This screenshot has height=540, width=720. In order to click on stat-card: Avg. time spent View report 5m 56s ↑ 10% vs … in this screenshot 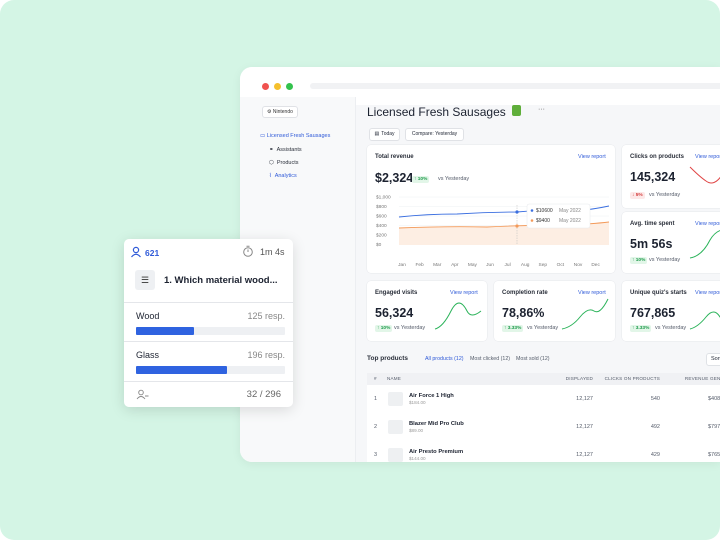, I will do `click(671, 242)`.